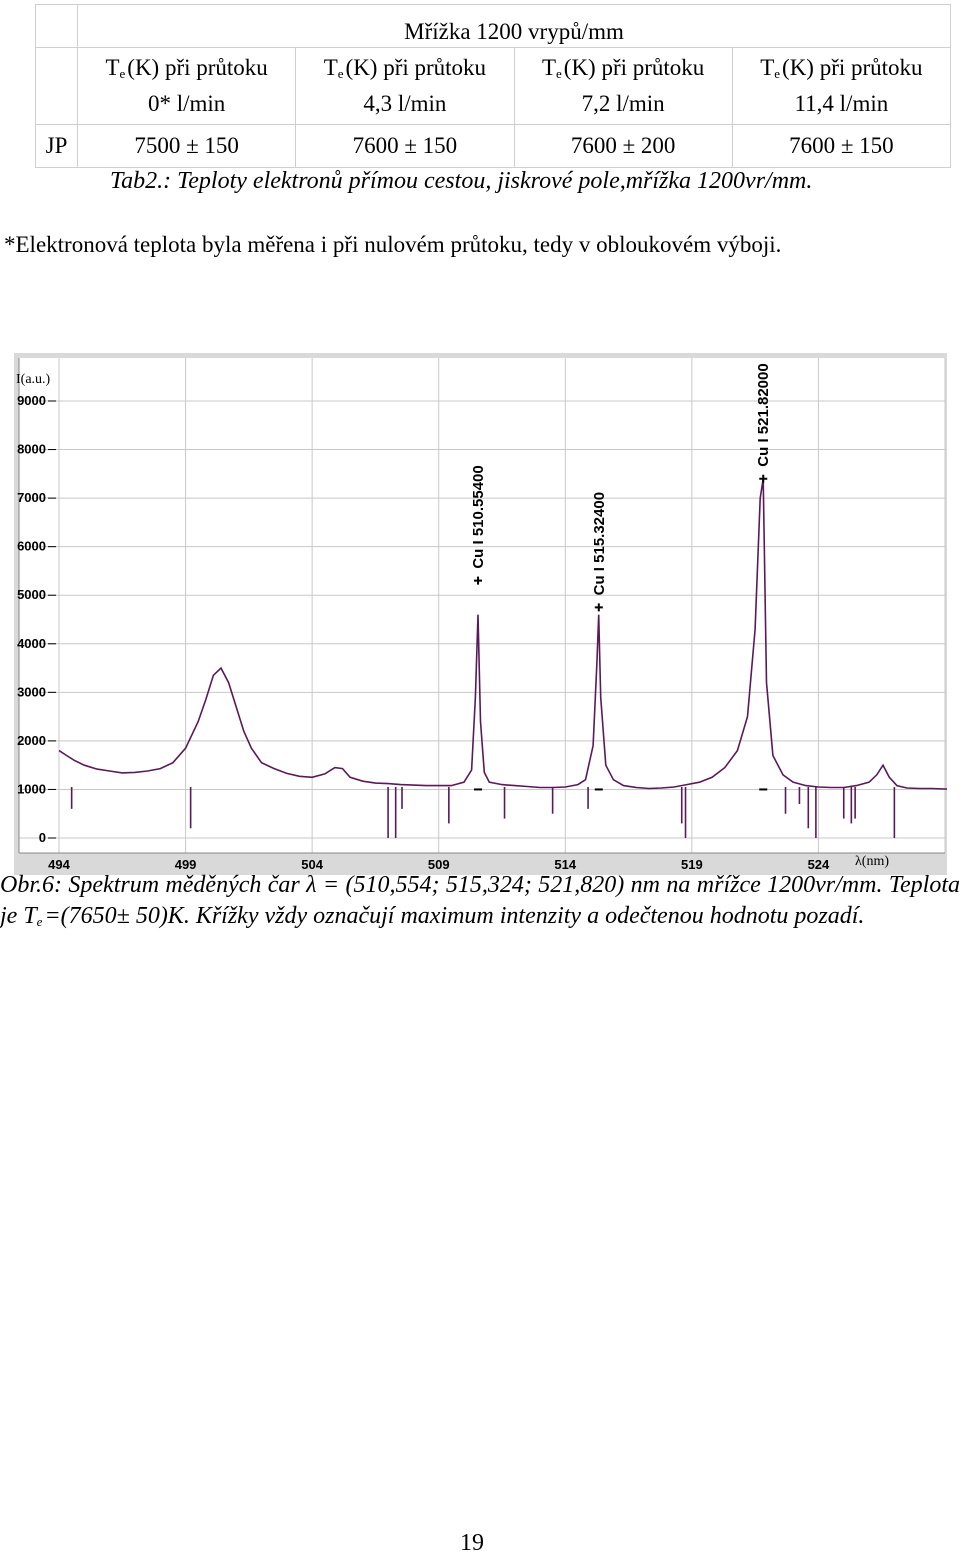 The height and width of the screenshot is (1558, 960). I want to click on peak-label: Cu I 510.55400, so click(478, 516).